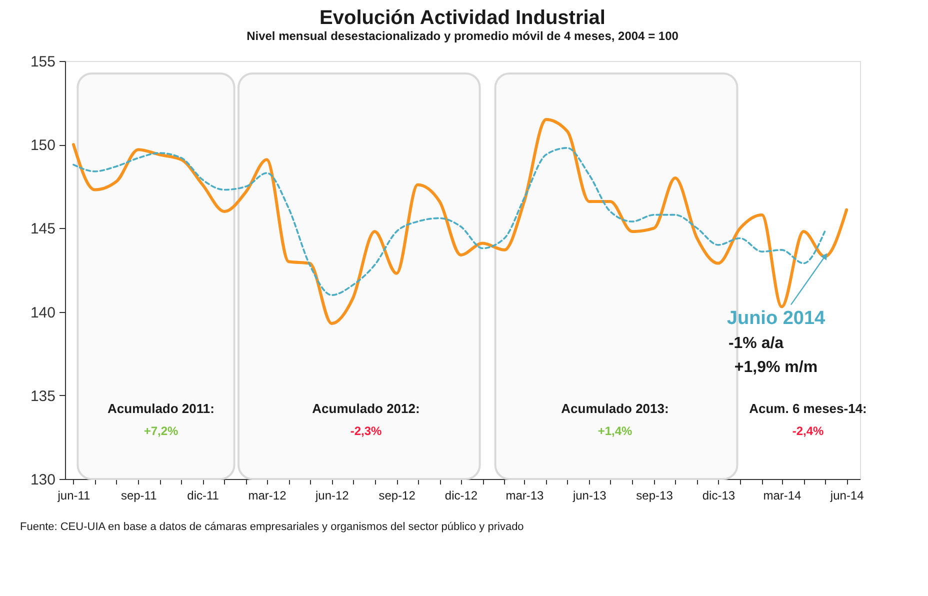 This screenshot has width=928, height=596. What do you see at coordinates (525, 495) in the screenshot?
I see `x-tick-label: mar-13` at bounding box center [525, 495].